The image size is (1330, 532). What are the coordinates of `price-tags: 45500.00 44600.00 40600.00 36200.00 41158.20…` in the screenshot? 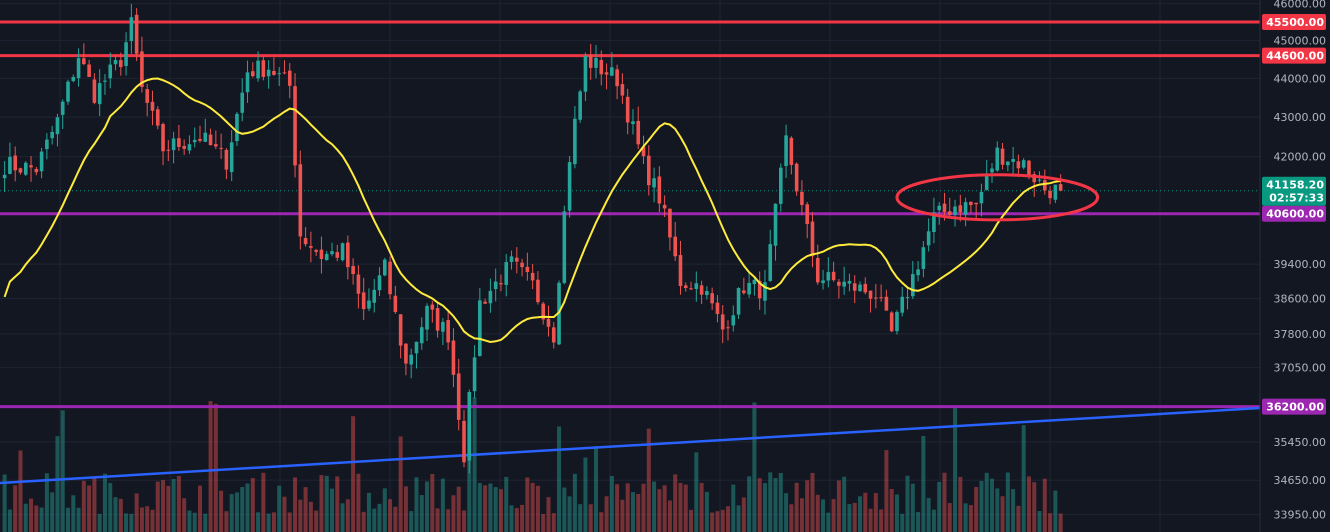 It's located at (1294, 214).